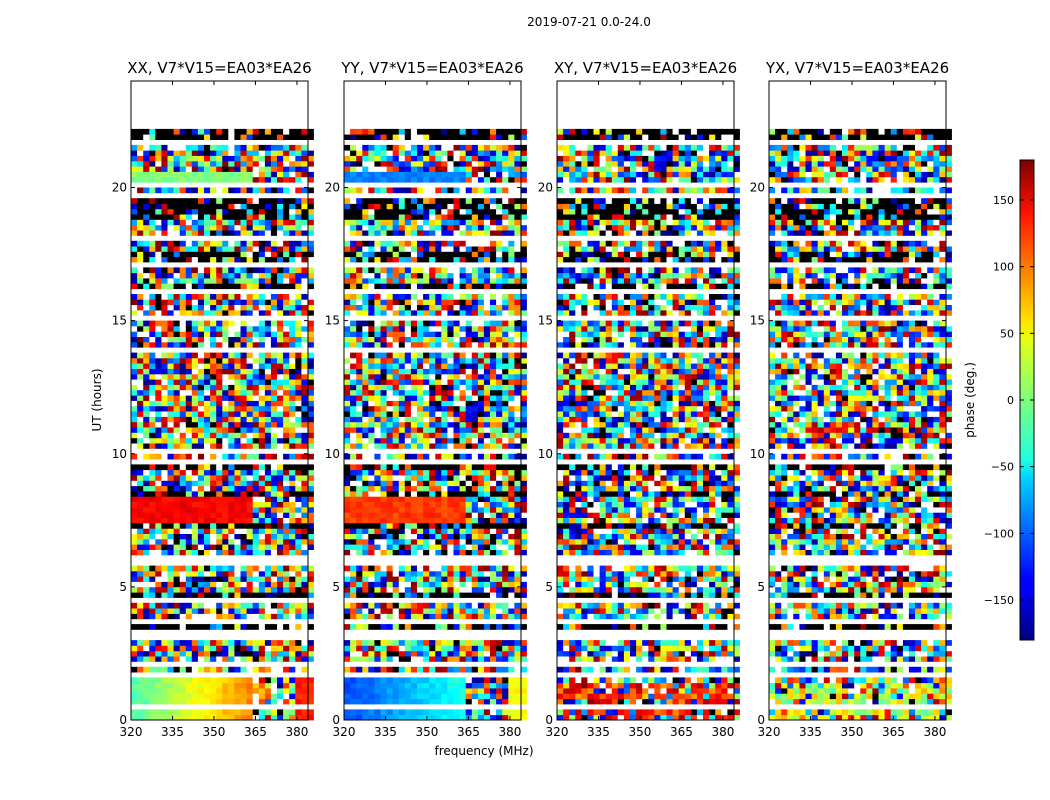 The image size is (1050, 800). Describe the element at coordinates (97, 399) in the screenshot. I see `y-axis-label: UT (hours)` at that location.